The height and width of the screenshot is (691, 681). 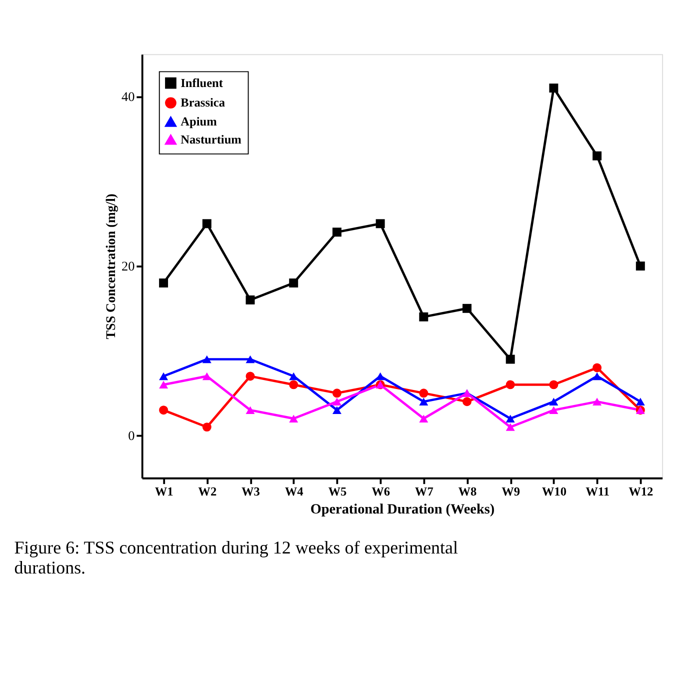 What do you see at coordinates (199, 121) in the screenshot?
I see `legend-label: Apium` at bounding box center [199, 121].